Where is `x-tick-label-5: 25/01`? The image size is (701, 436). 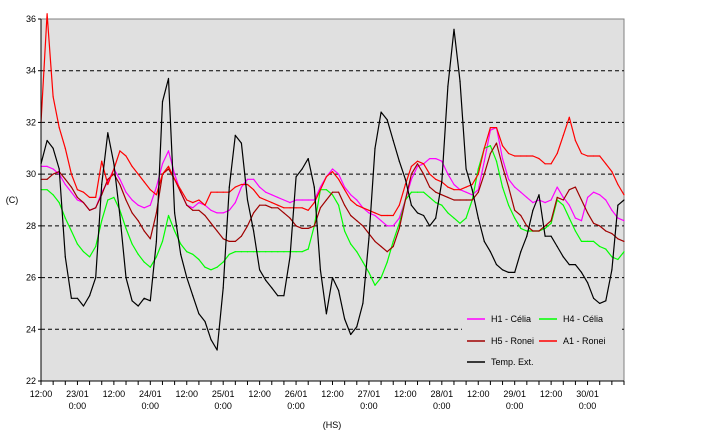
x-tick-label-5: 25/01 is located at coordinates (223, 394).